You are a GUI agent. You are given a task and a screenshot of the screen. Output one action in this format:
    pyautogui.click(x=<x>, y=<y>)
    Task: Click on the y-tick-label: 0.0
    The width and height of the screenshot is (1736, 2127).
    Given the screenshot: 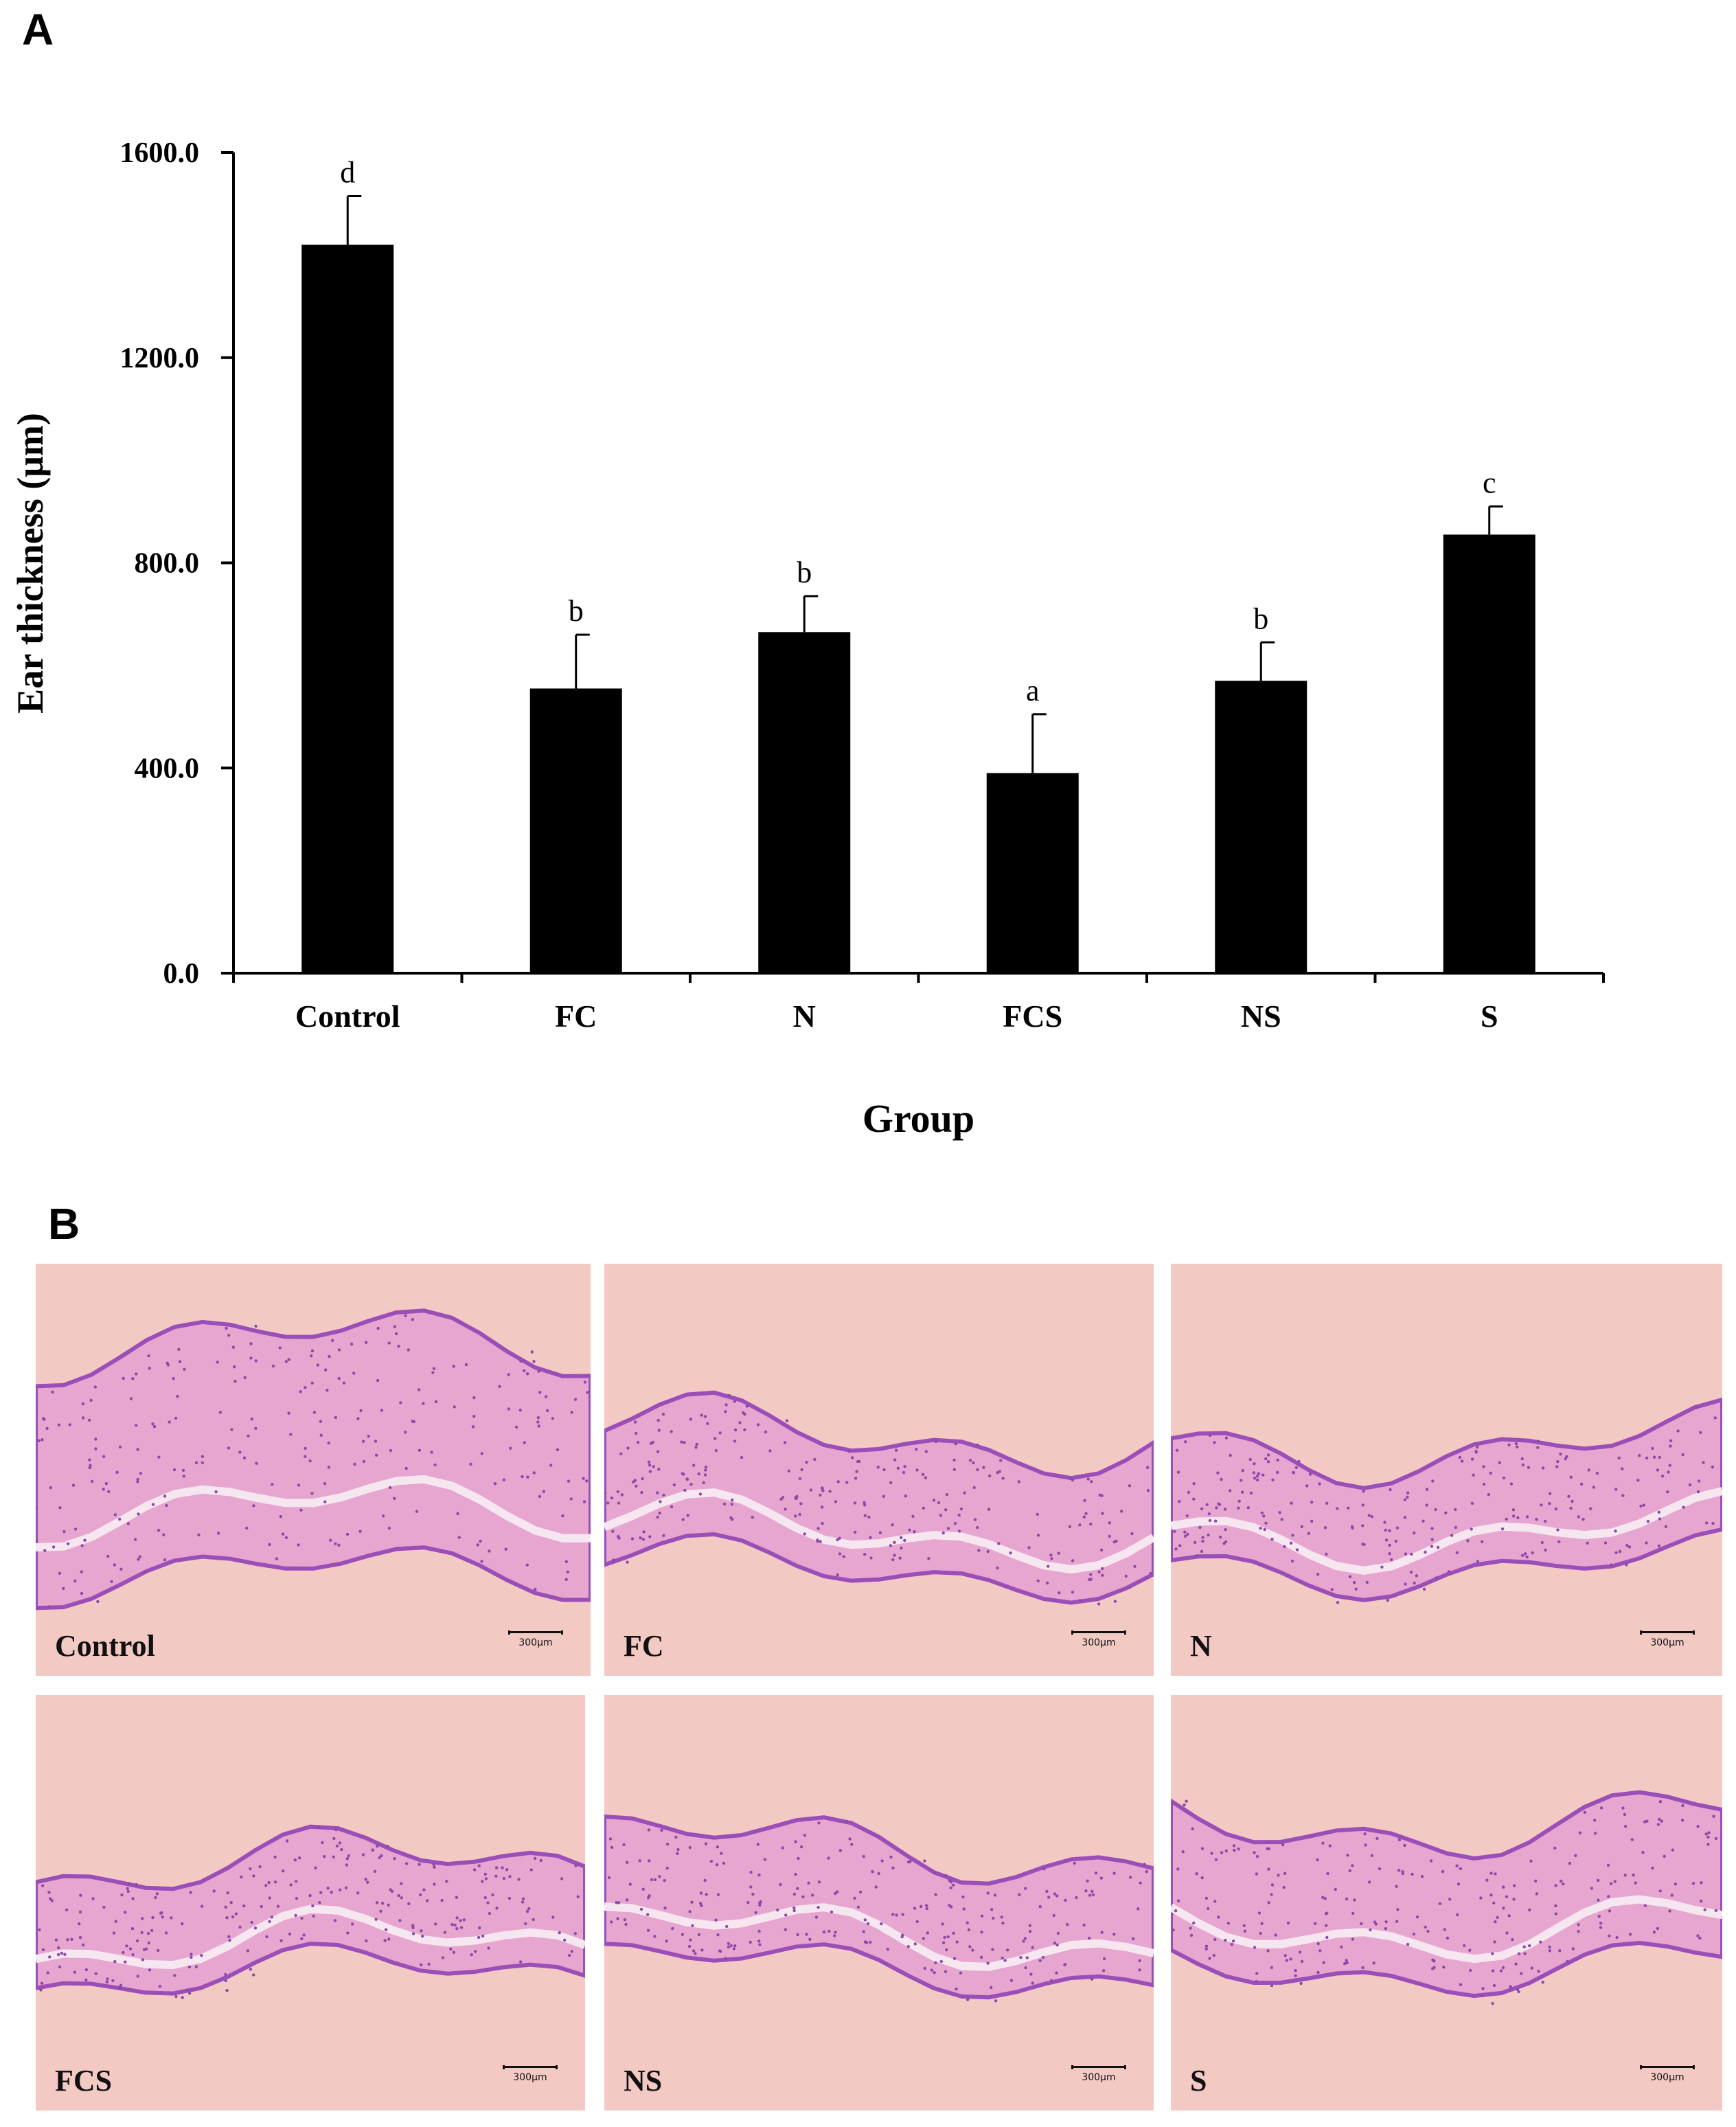 What is the action you would take?
    pyautogui.click(x=181, y=974)
    